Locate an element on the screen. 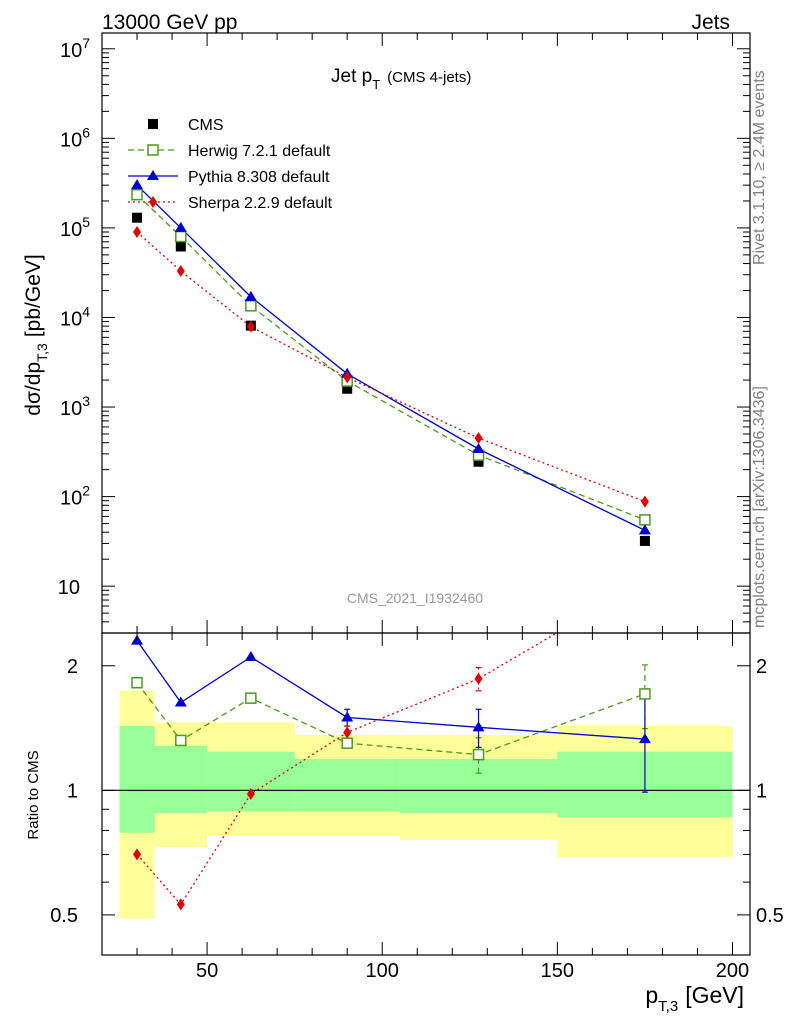  ratio-y-tick-label-left: 2 is located at coordinates (72, 667).